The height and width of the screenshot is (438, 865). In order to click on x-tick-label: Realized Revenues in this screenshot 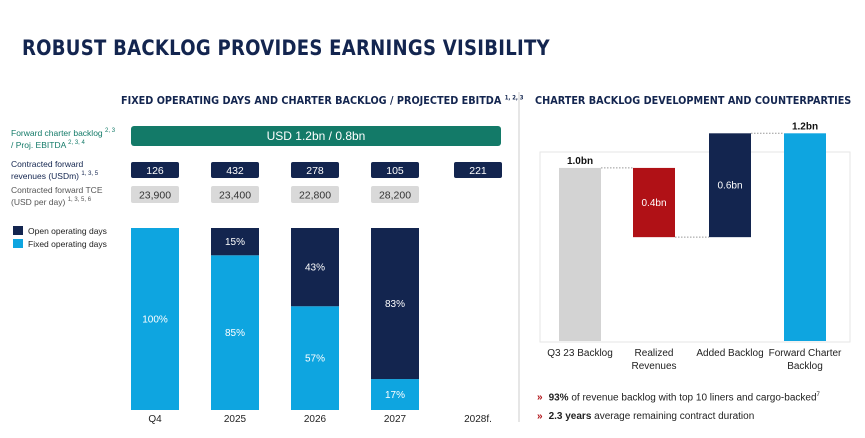, I will do `click(654, 360)`.